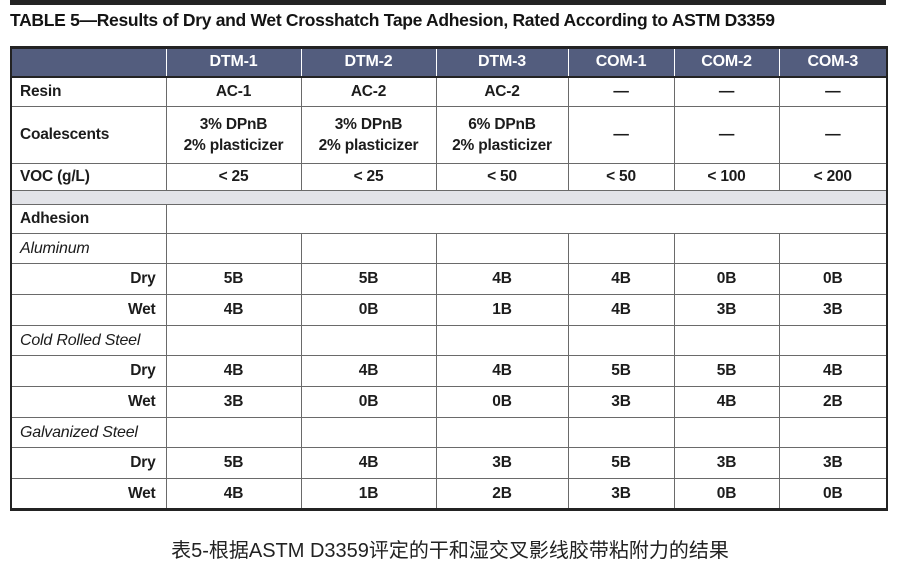 The image size is (900, 574). What do you see at coordinates (233, 62) in the screenshot?
I see `column-header: DTM-1` at bounding box center [233, 62].